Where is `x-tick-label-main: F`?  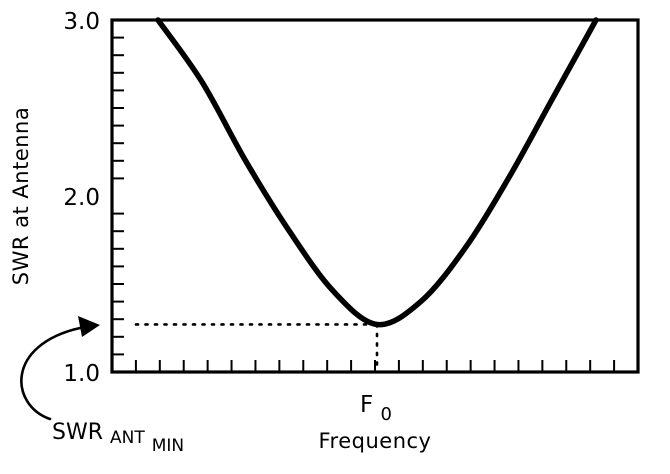
x-tick-label-main: F is located at coordinates (366, 405).